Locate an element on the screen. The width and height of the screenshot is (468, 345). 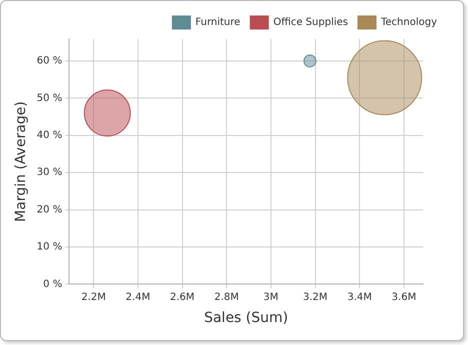
y-tick-label: 20 % is located at coordinates (49, 210).